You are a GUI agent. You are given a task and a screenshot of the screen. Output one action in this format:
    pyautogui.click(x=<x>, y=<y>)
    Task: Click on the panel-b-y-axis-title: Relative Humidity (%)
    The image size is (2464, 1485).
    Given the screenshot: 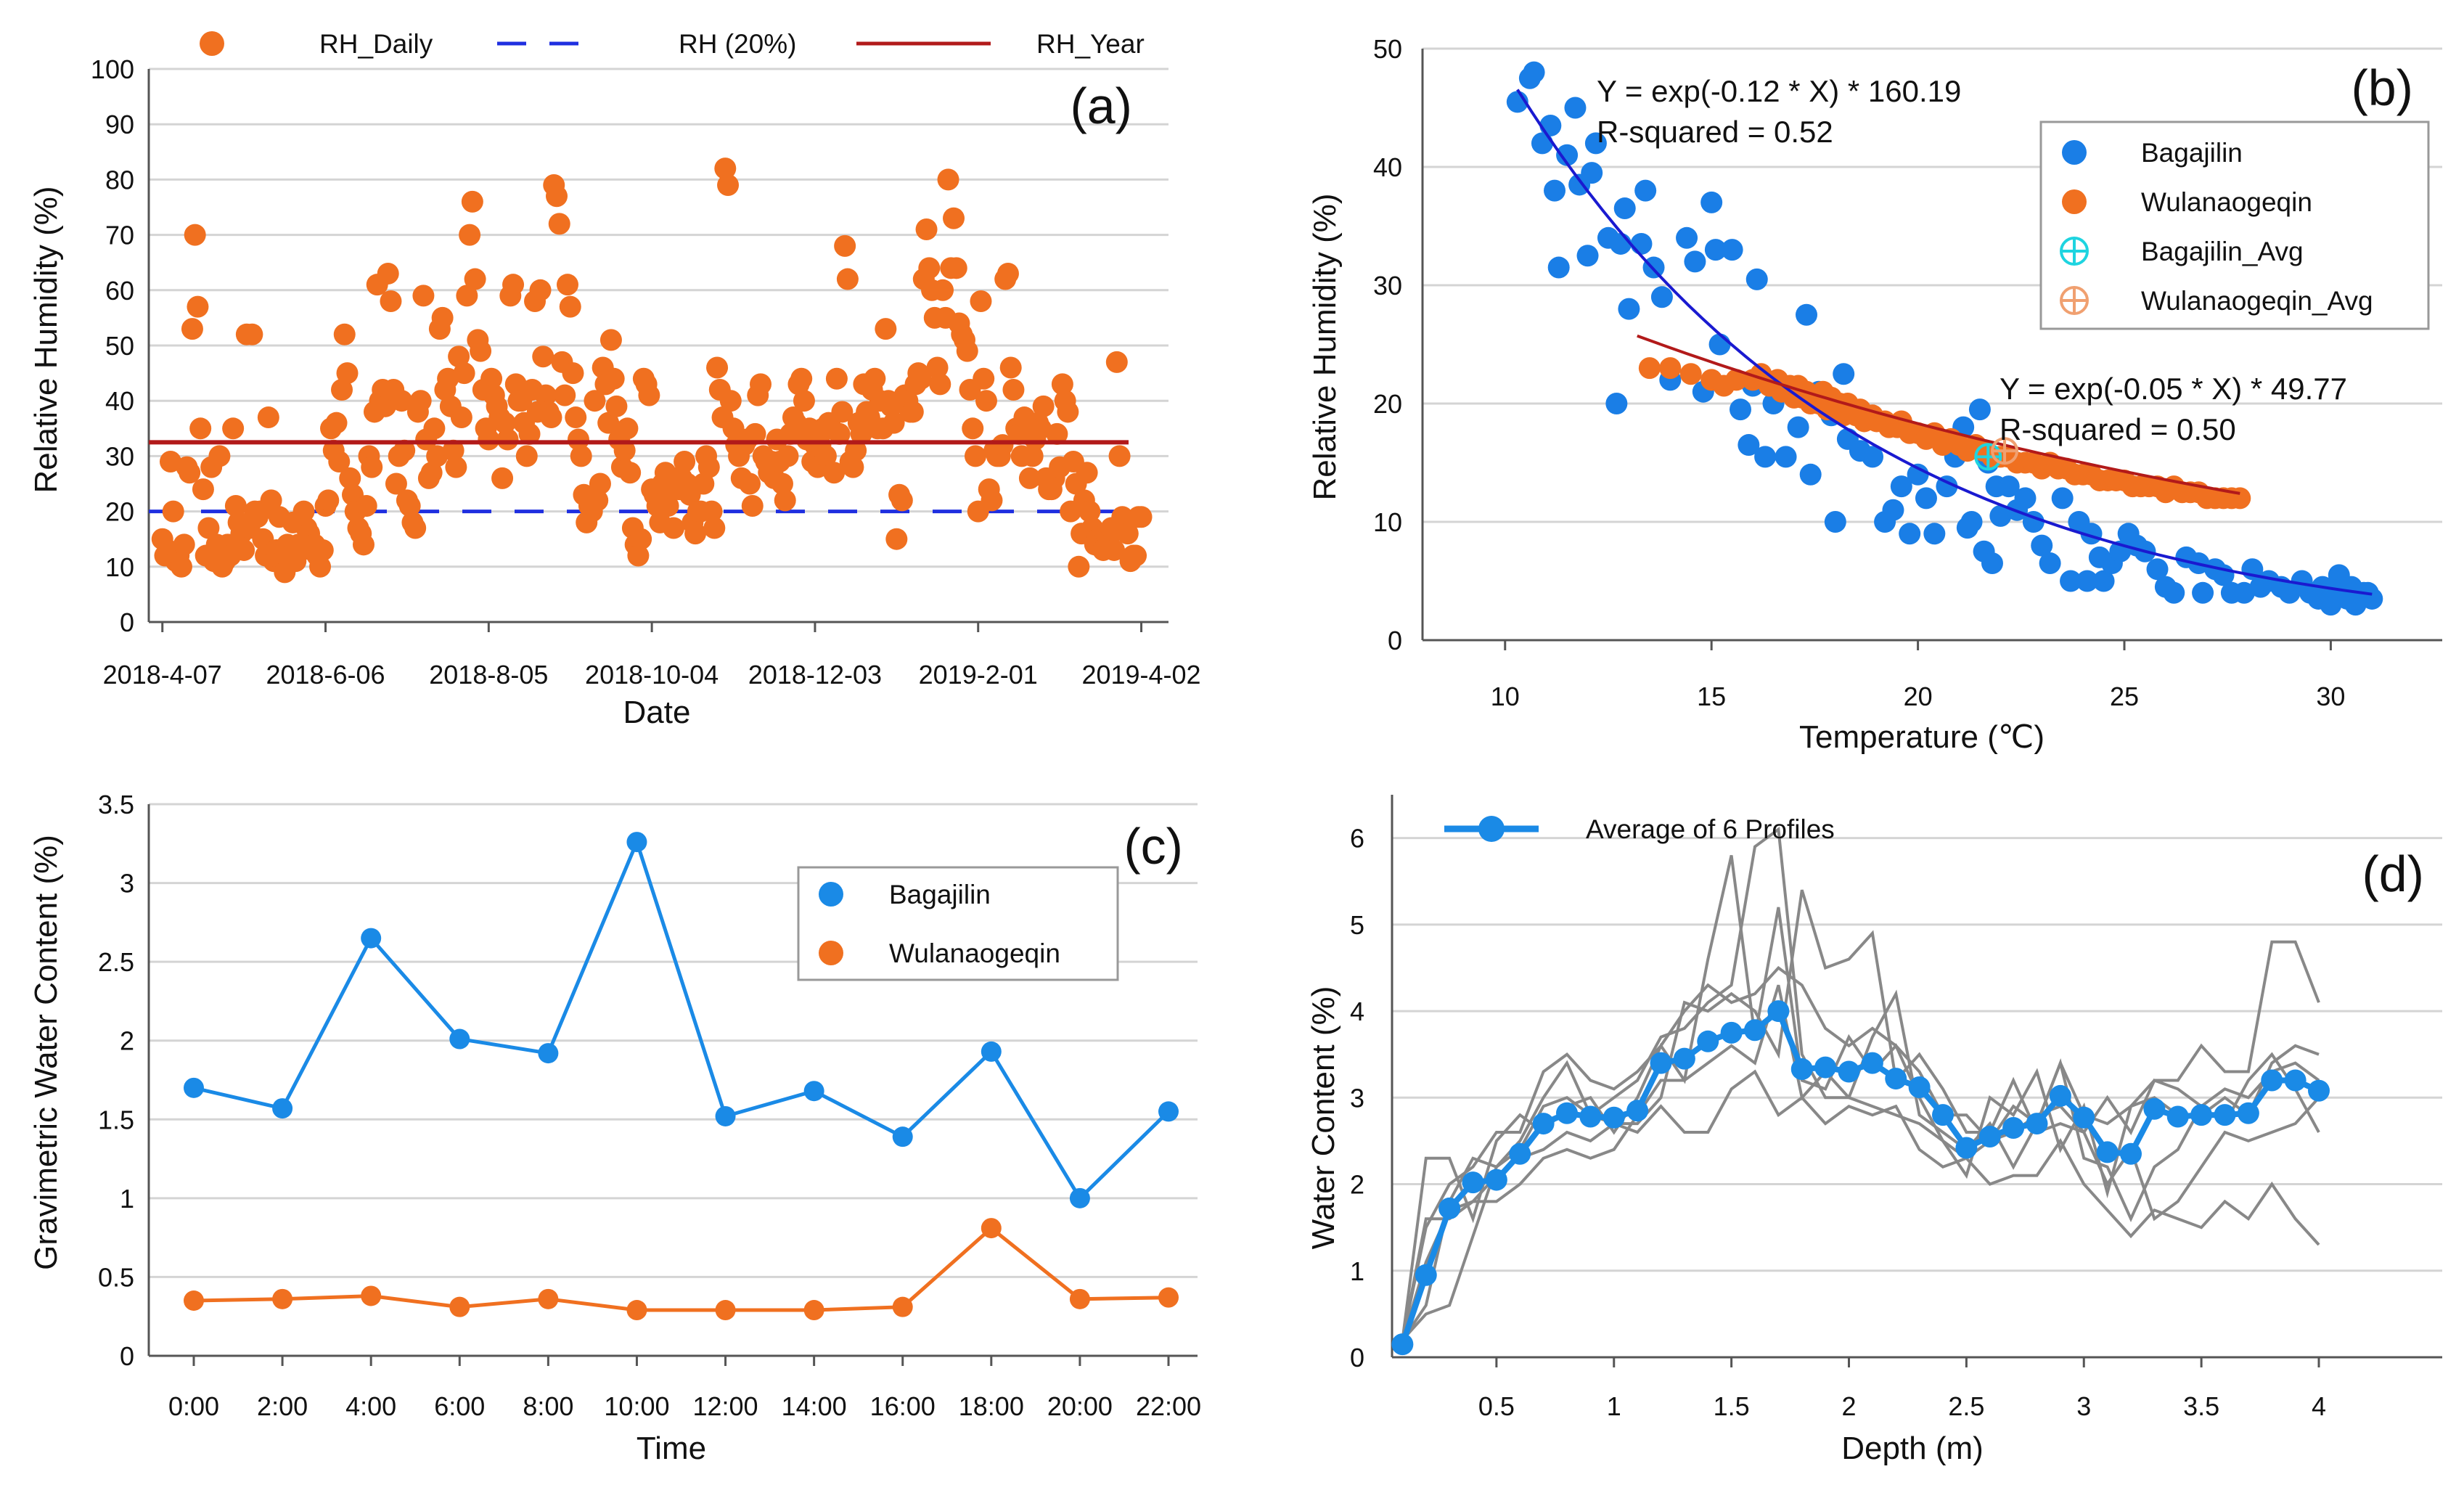 What is the action you would take?
    pyautogui.click(x=1325, y=347)
    